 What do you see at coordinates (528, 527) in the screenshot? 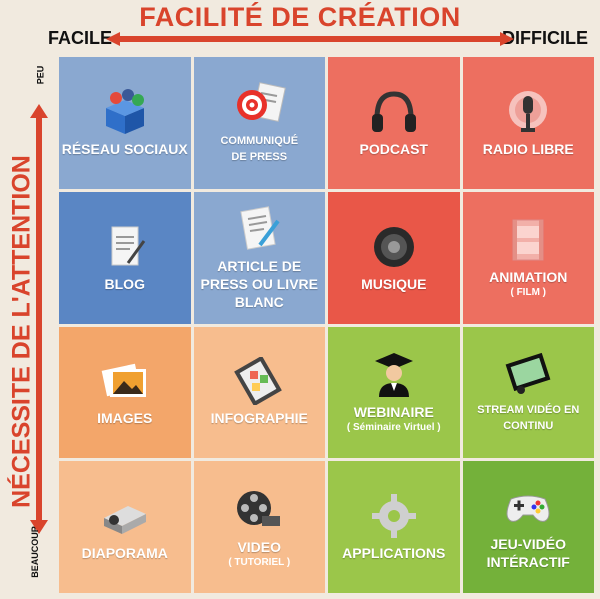
I see `cell-jeu-video: JEU-VIDÉO INTÉRACTIF` at bounding box center [528, 527].